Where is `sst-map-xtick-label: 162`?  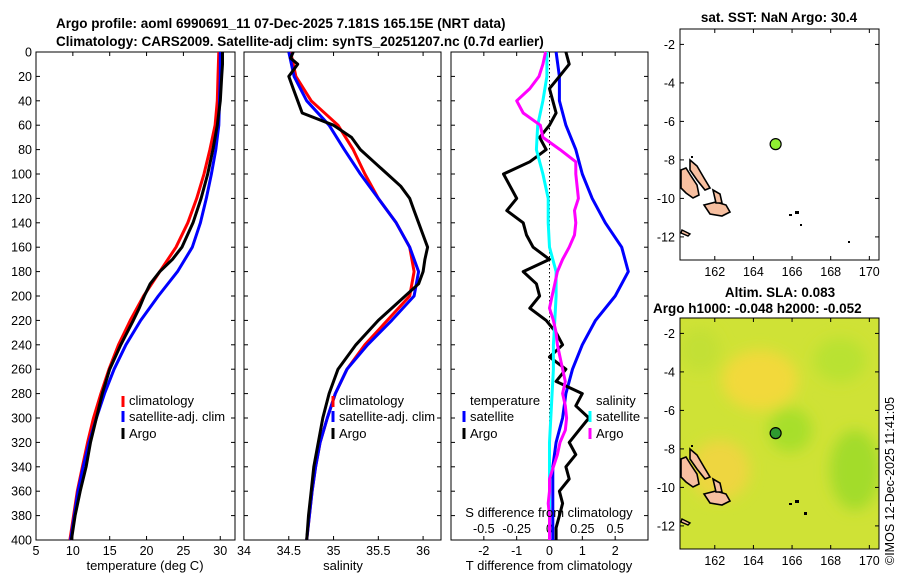
sst-map-xtick-label: 162 is located at coordinates (714, 272).